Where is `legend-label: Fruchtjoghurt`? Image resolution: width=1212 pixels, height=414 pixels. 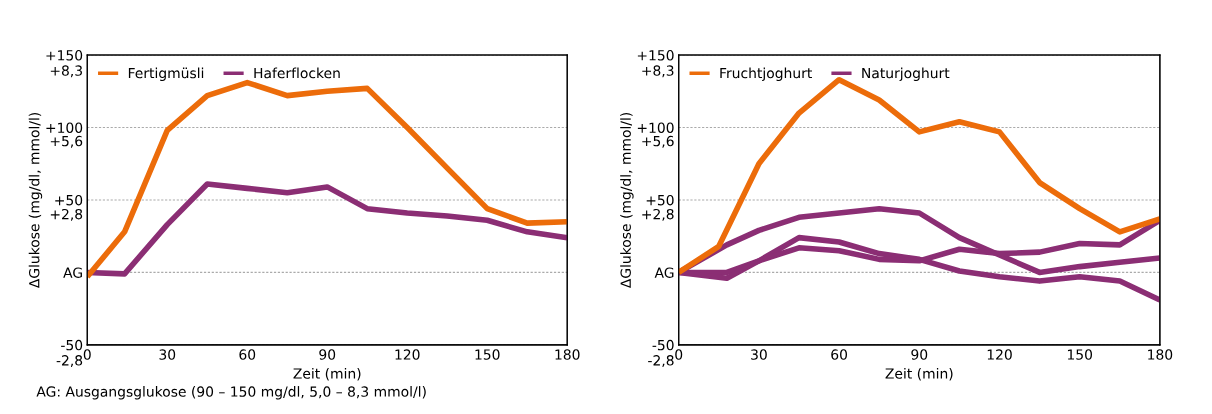
legend-label: Fruchtjoghurt is located at coordinates (766, 74).